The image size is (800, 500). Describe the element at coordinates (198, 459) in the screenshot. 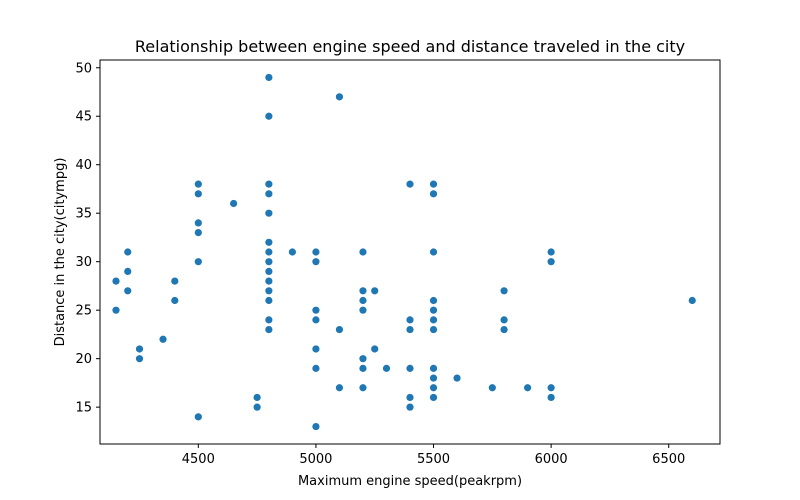

I see `x-tick-label: 4500` at that location.